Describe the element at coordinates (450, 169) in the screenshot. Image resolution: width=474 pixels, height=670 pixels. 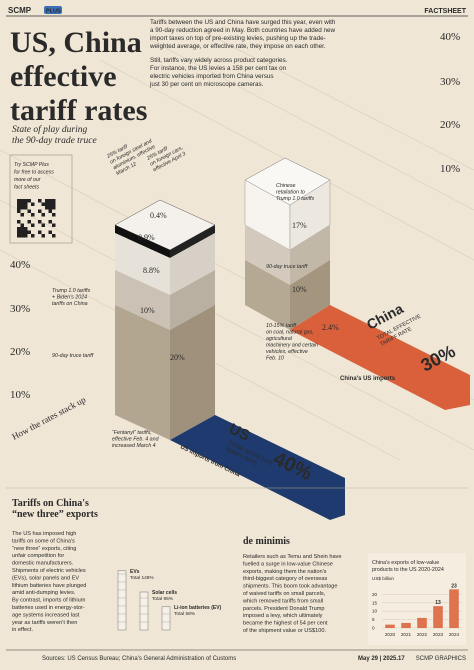
I see `scale-label: 10%` at that location.